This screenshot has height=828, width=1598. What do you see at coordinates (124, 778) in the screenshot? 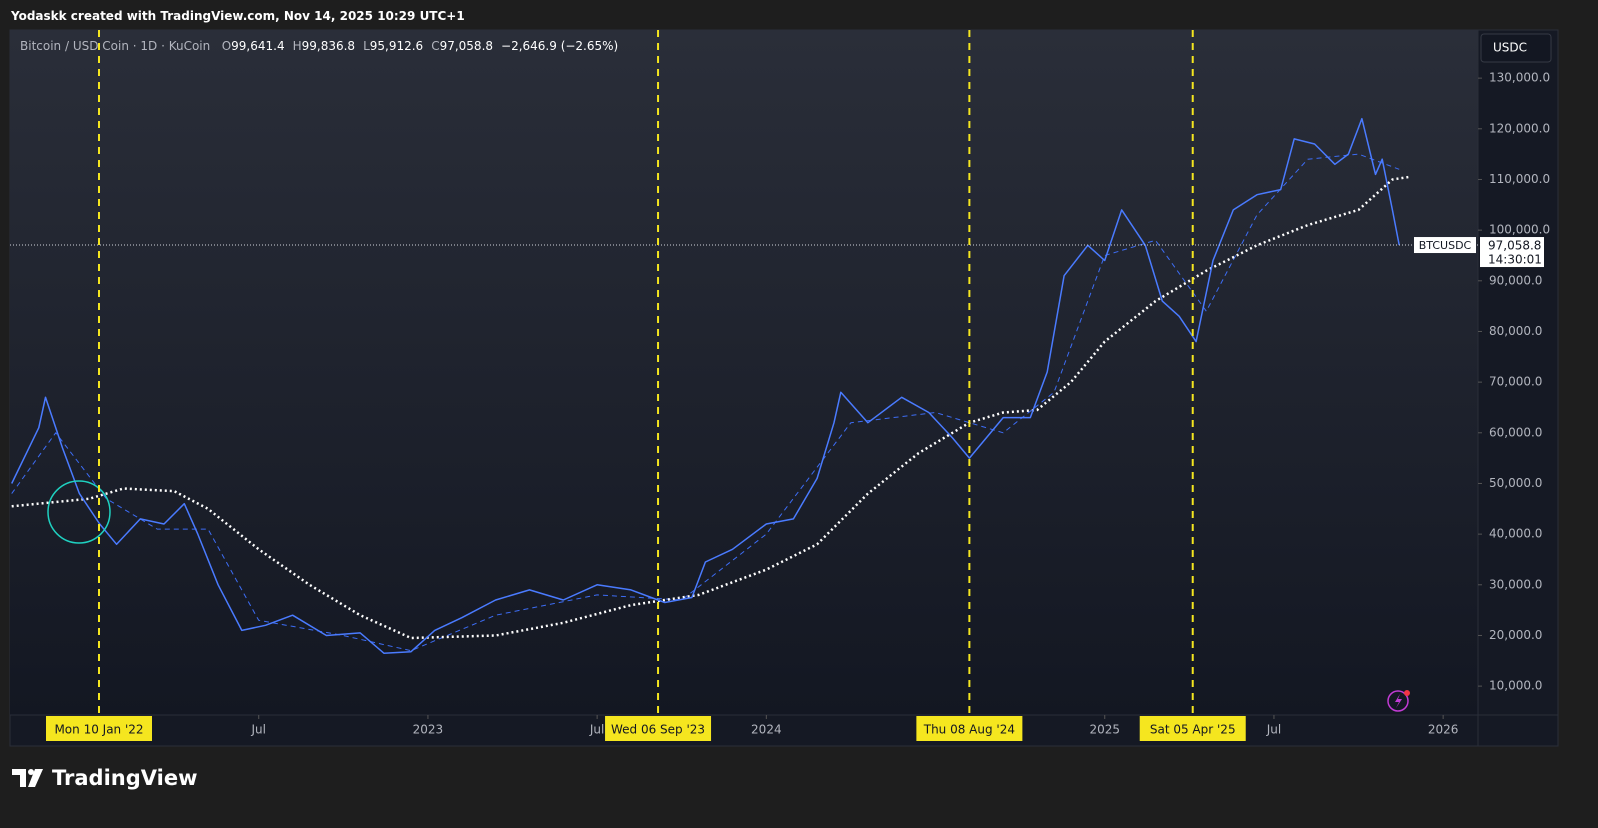
I see `brand: TradingView` at bounding box center [124, 778].